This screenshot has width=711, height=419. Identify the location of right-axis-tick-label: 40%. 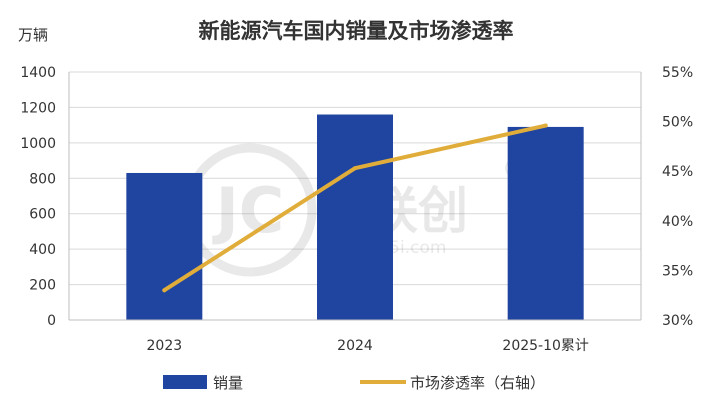
(677, 222).